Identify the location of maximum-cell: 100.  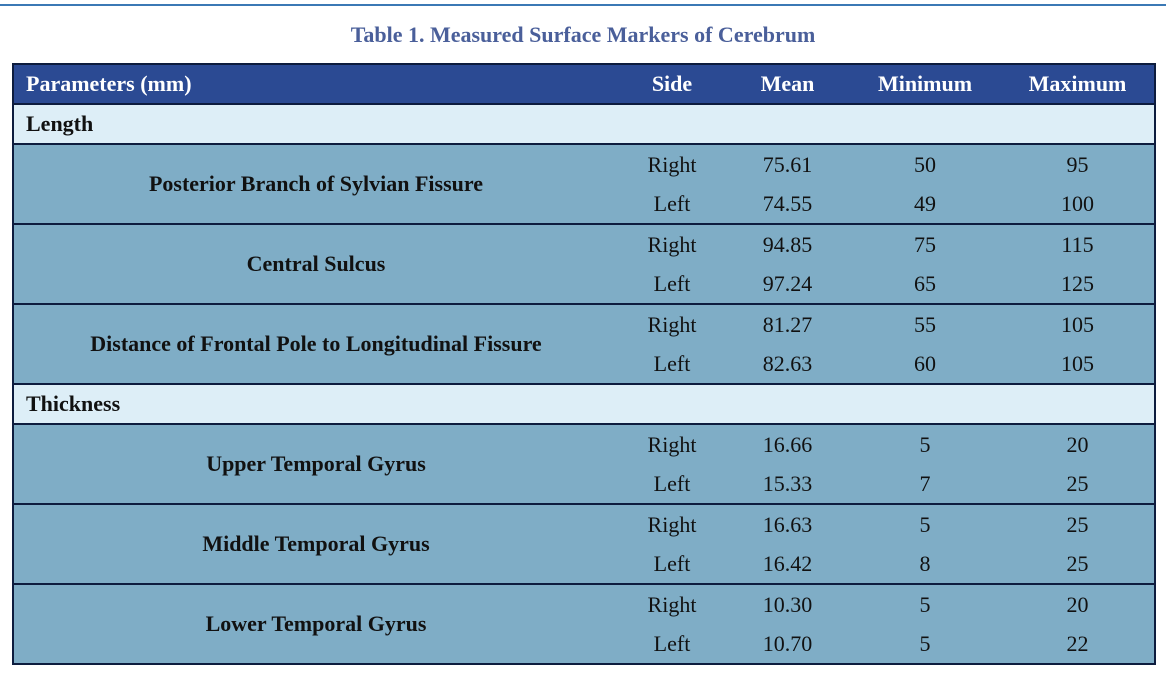
(1078, 204).